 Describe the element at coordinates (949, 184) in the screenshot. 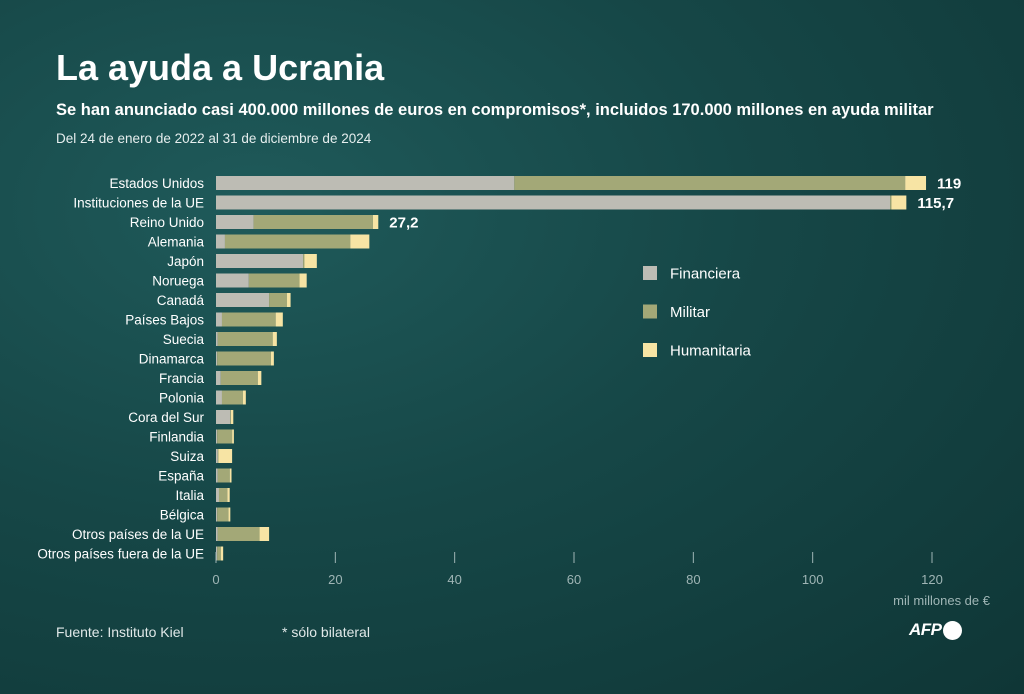

I see `total-label: 119` at that location.